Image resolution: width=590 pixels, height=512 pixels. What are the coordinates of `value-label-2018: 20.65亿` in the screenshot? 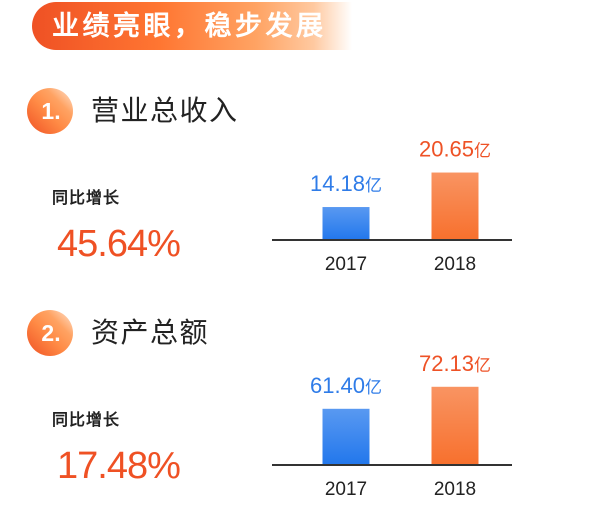 It's located at (455, 149).